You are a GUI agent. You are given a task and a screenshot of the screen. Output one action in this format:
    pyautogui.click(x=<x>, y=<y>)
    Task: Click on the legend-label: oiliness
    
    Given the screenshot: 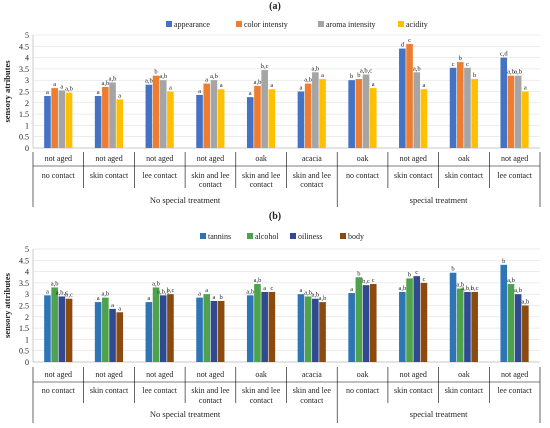 What is the action you would take?
    pyautogui.click(x=310, y=236)
    